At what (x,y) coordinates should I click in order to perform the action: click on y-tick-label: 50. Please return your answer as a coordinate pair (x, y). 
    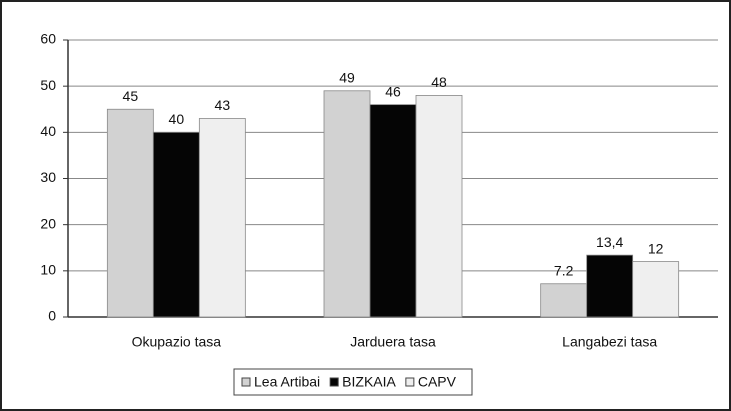
    Looking at the image, I should click on (48, 85).